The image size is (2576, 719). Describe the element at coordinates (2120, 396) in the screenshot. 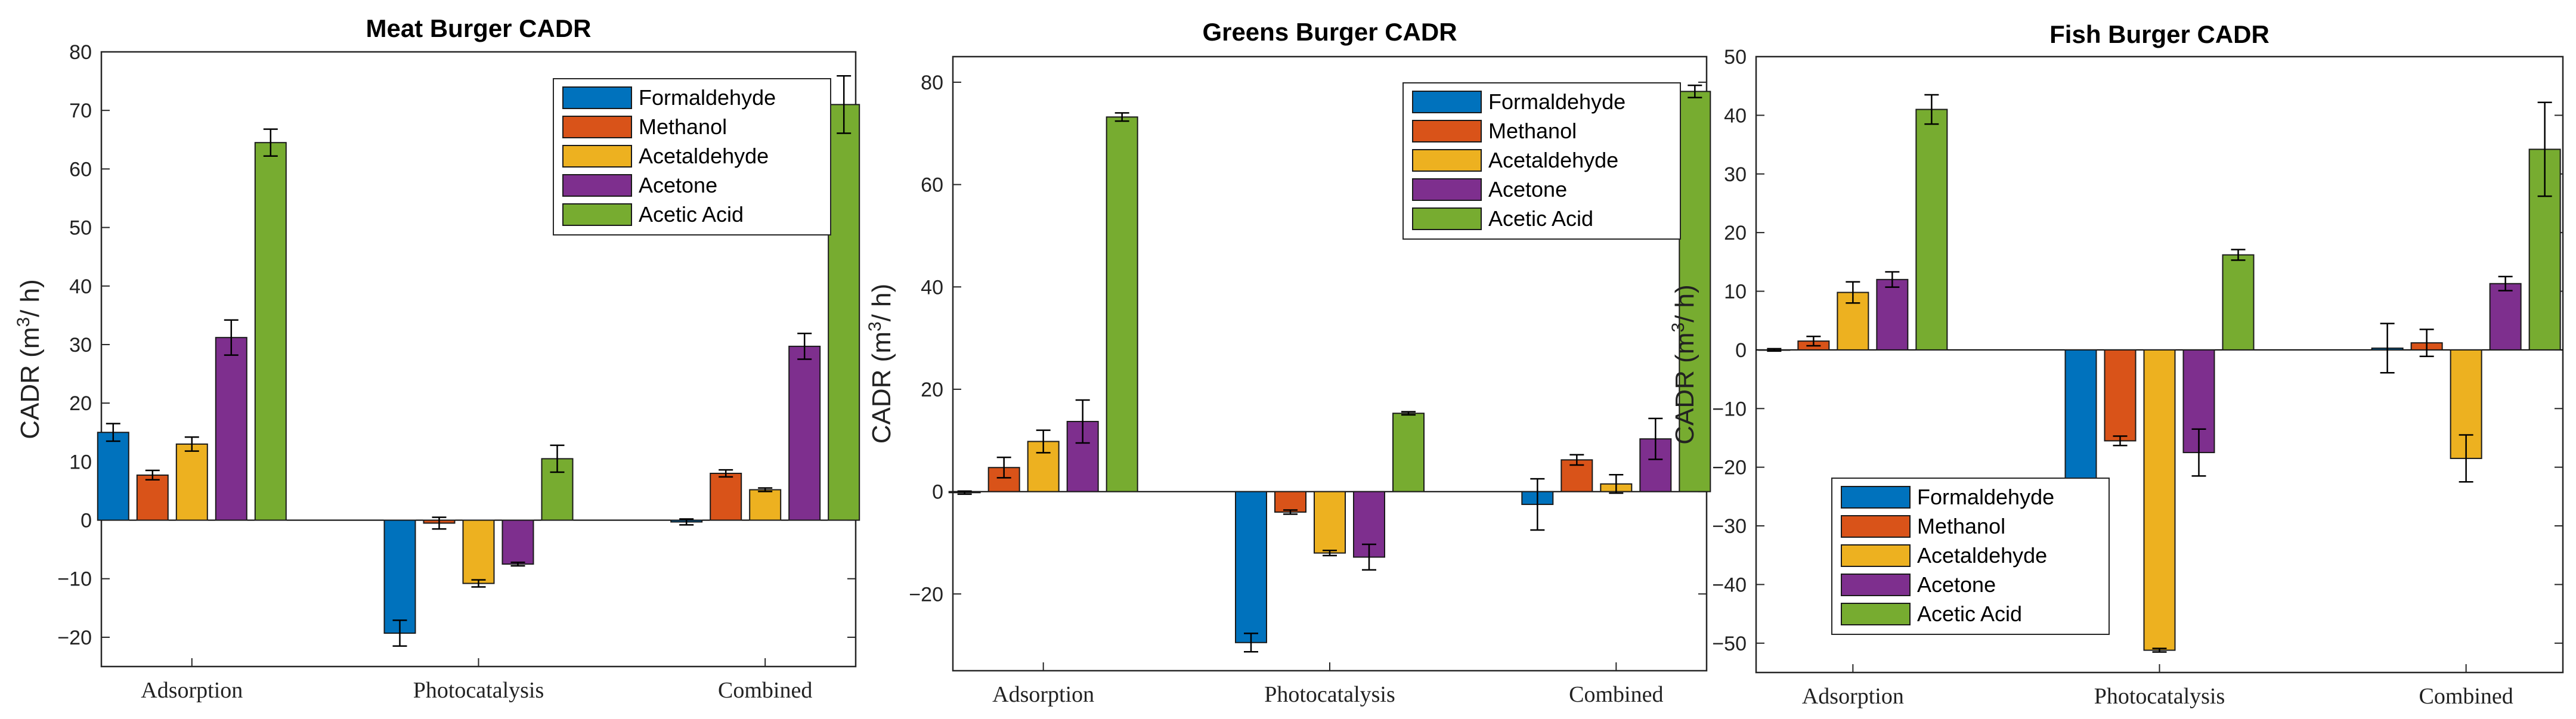

I see `bar-methanol-photocatalysis` at that location.